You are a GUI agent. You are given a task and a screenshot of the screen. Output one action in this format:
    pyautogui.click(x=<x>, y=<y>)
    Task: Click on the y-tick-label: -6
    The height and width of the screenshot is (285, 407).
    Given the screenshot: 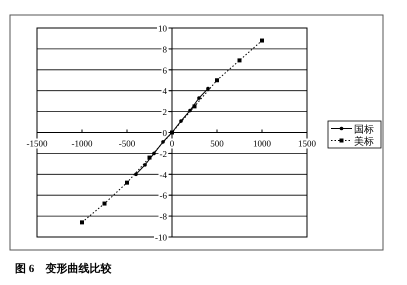 What is the action you would take?
    pyautogui.click(x=164, y=195)
    